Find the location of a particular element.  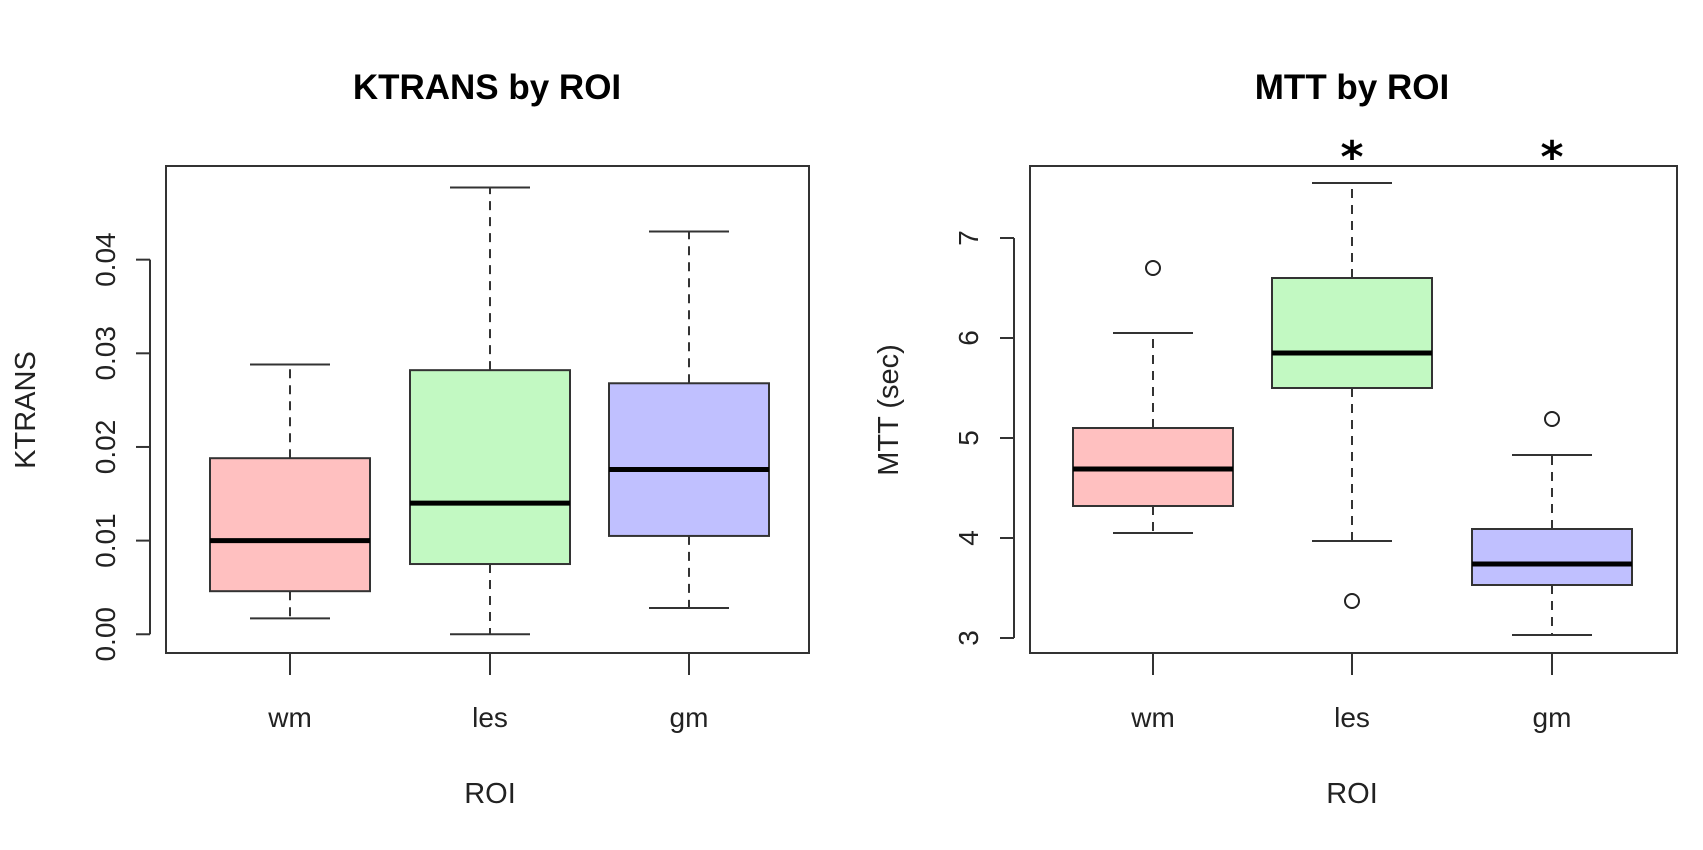

y-tick-label: 4 is located at coordinates (968, 538).